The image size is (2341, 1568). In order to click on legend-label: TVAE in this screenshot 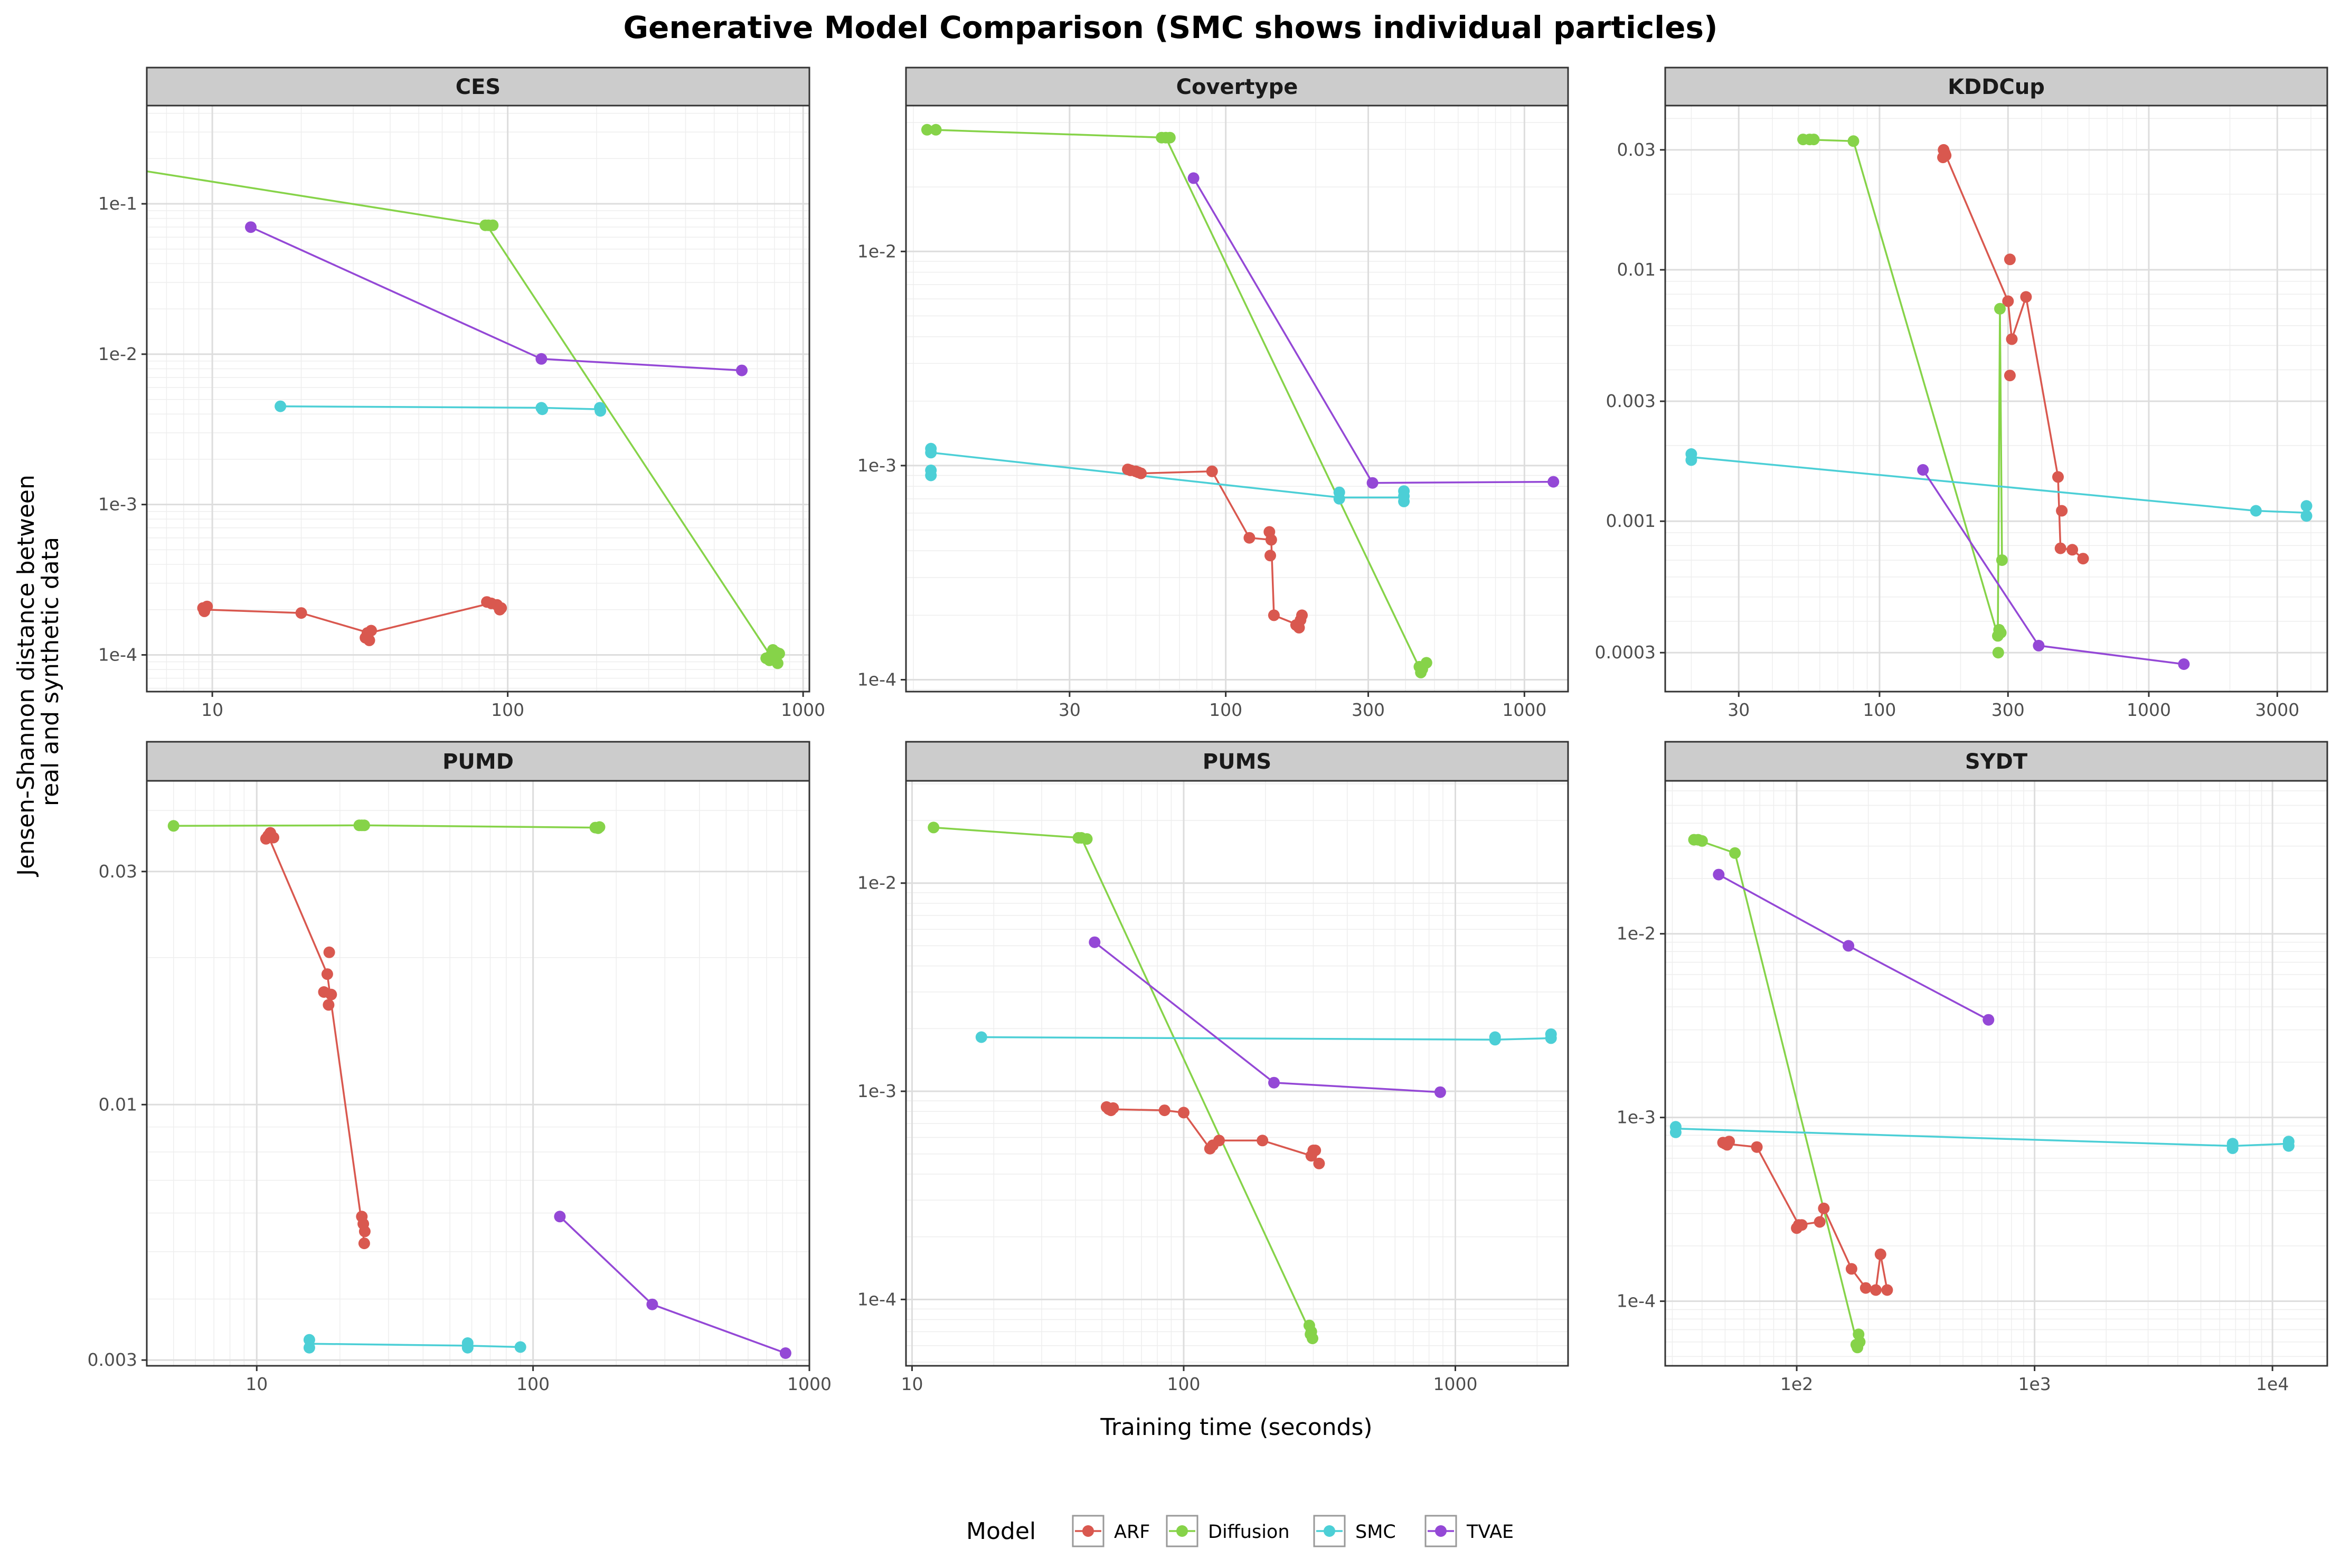, I will do `click(1490, 1532)`.